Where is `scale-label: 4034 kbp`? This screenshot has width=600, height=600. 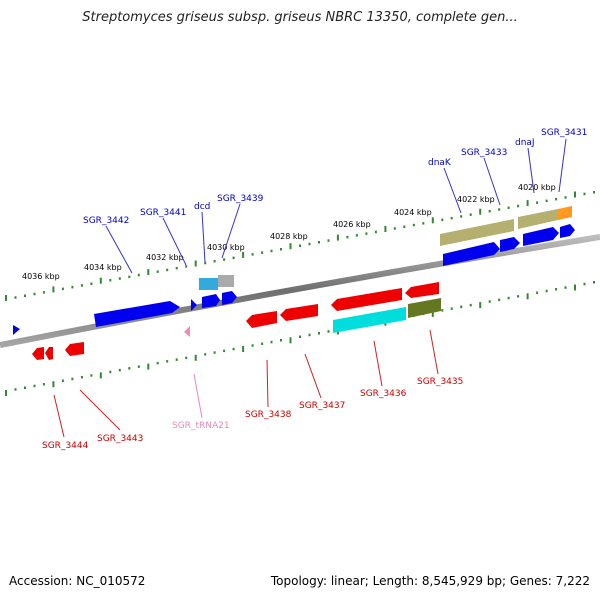
scale-label: 4034 kbp is located at coordinates (103, 267).